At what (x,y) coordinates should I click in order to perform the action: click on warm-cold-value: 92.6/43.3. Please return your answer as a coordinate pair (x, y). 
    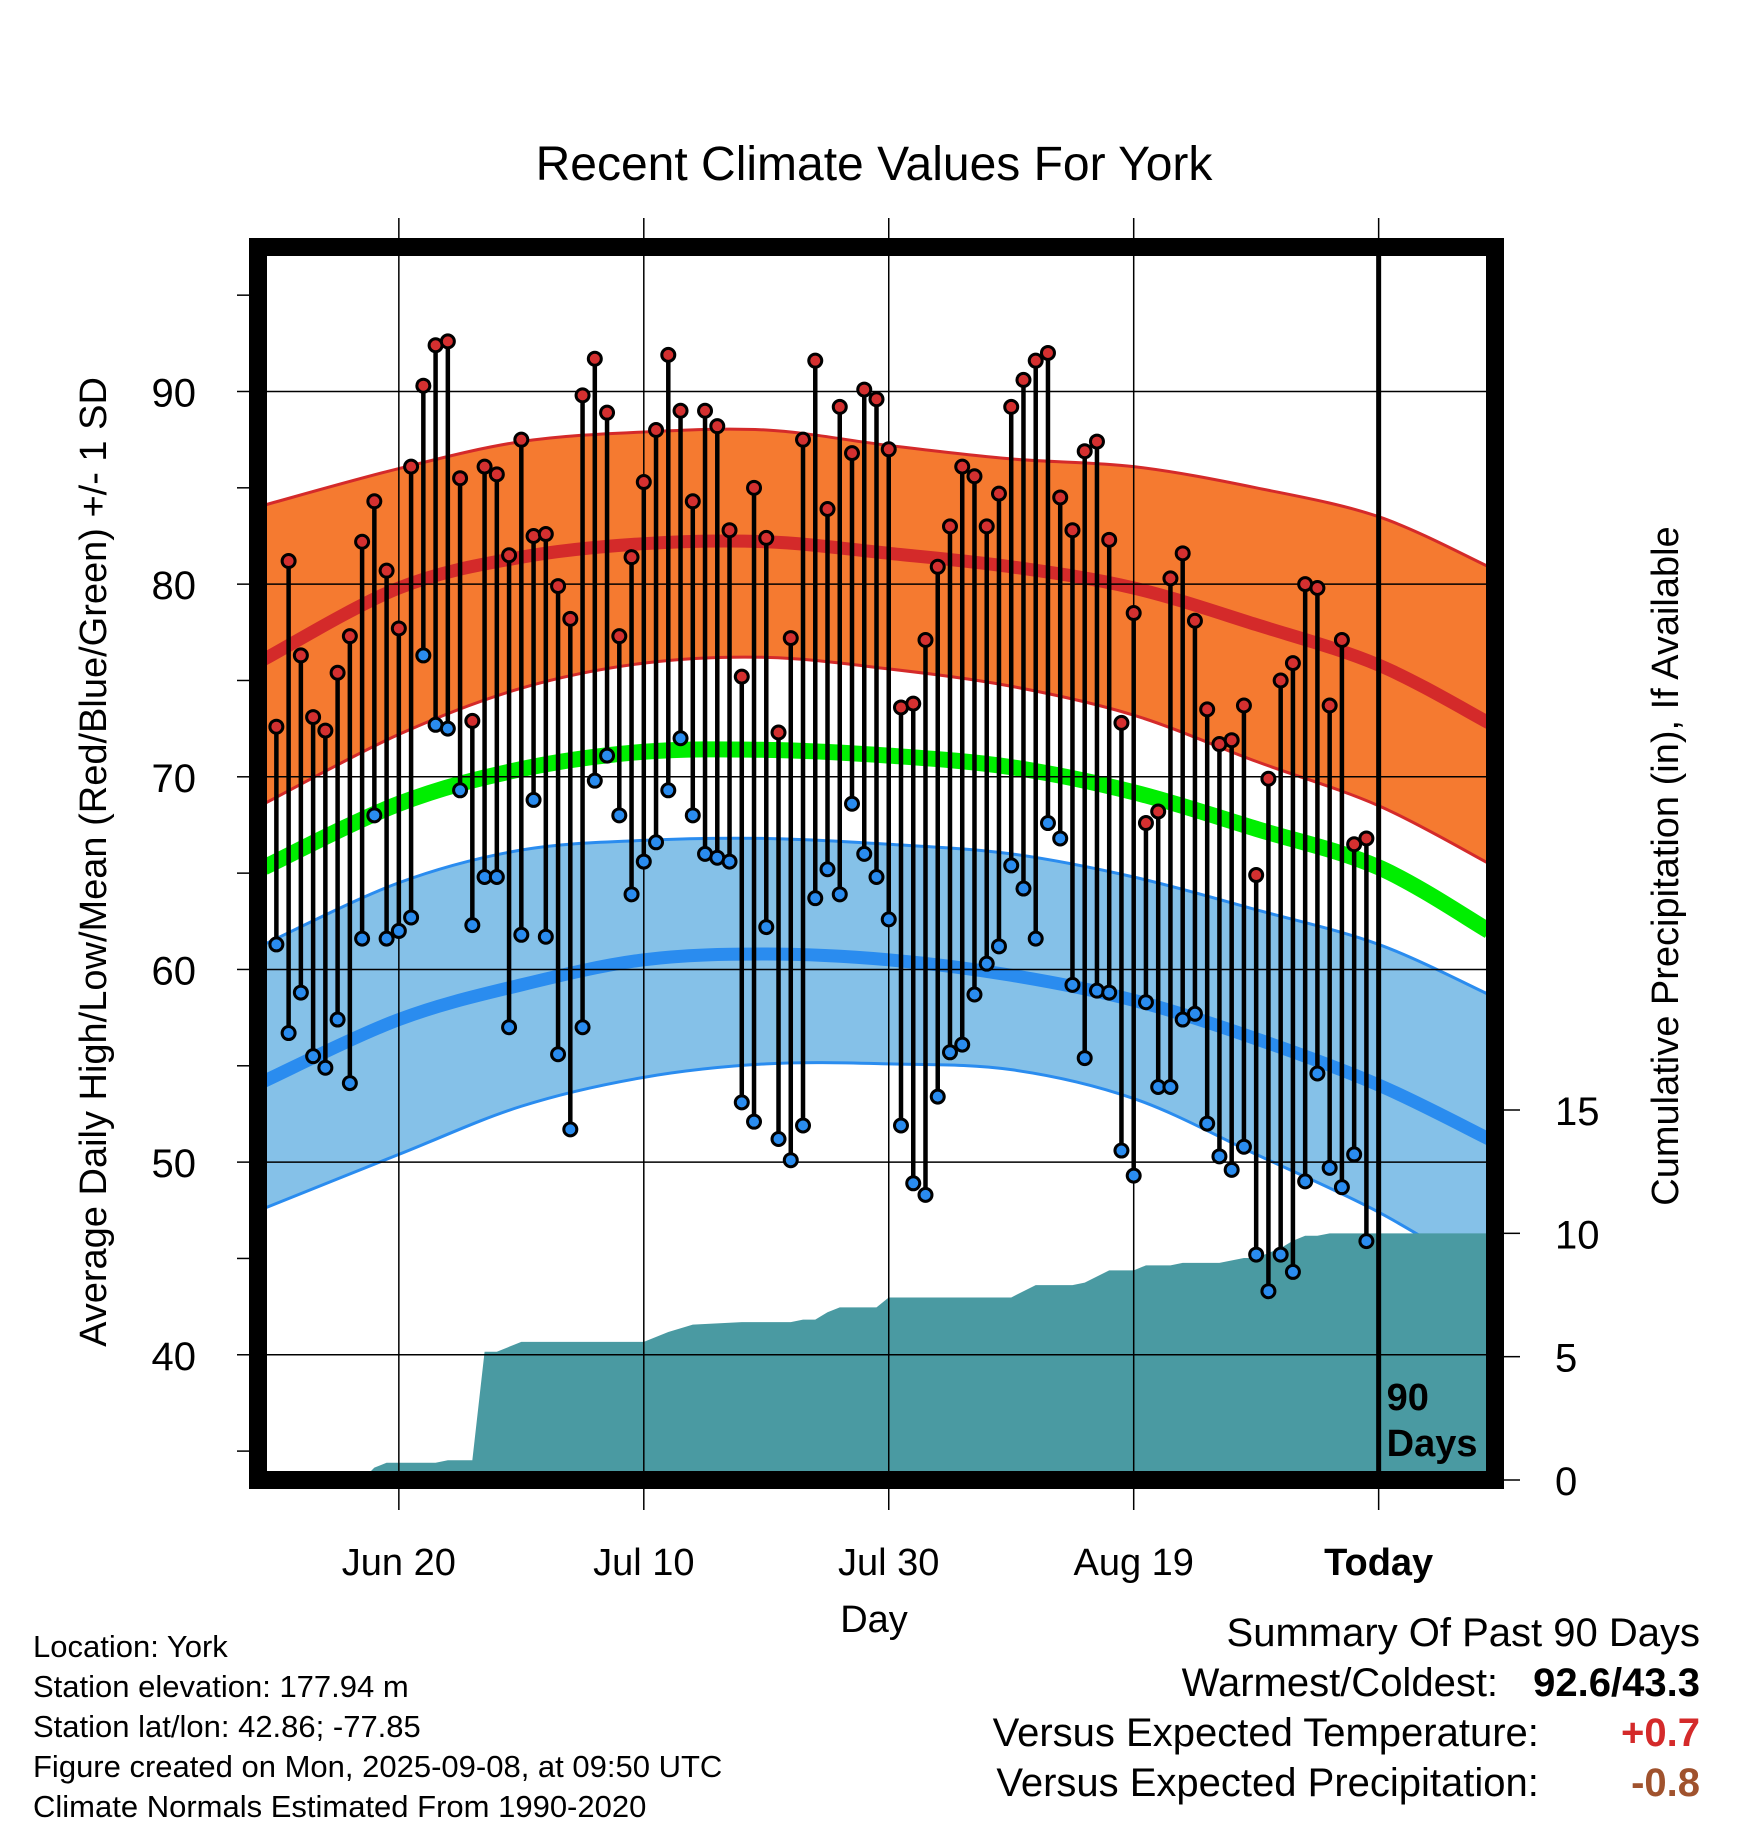
    Looking at the image, I should click on (1616, 1683).